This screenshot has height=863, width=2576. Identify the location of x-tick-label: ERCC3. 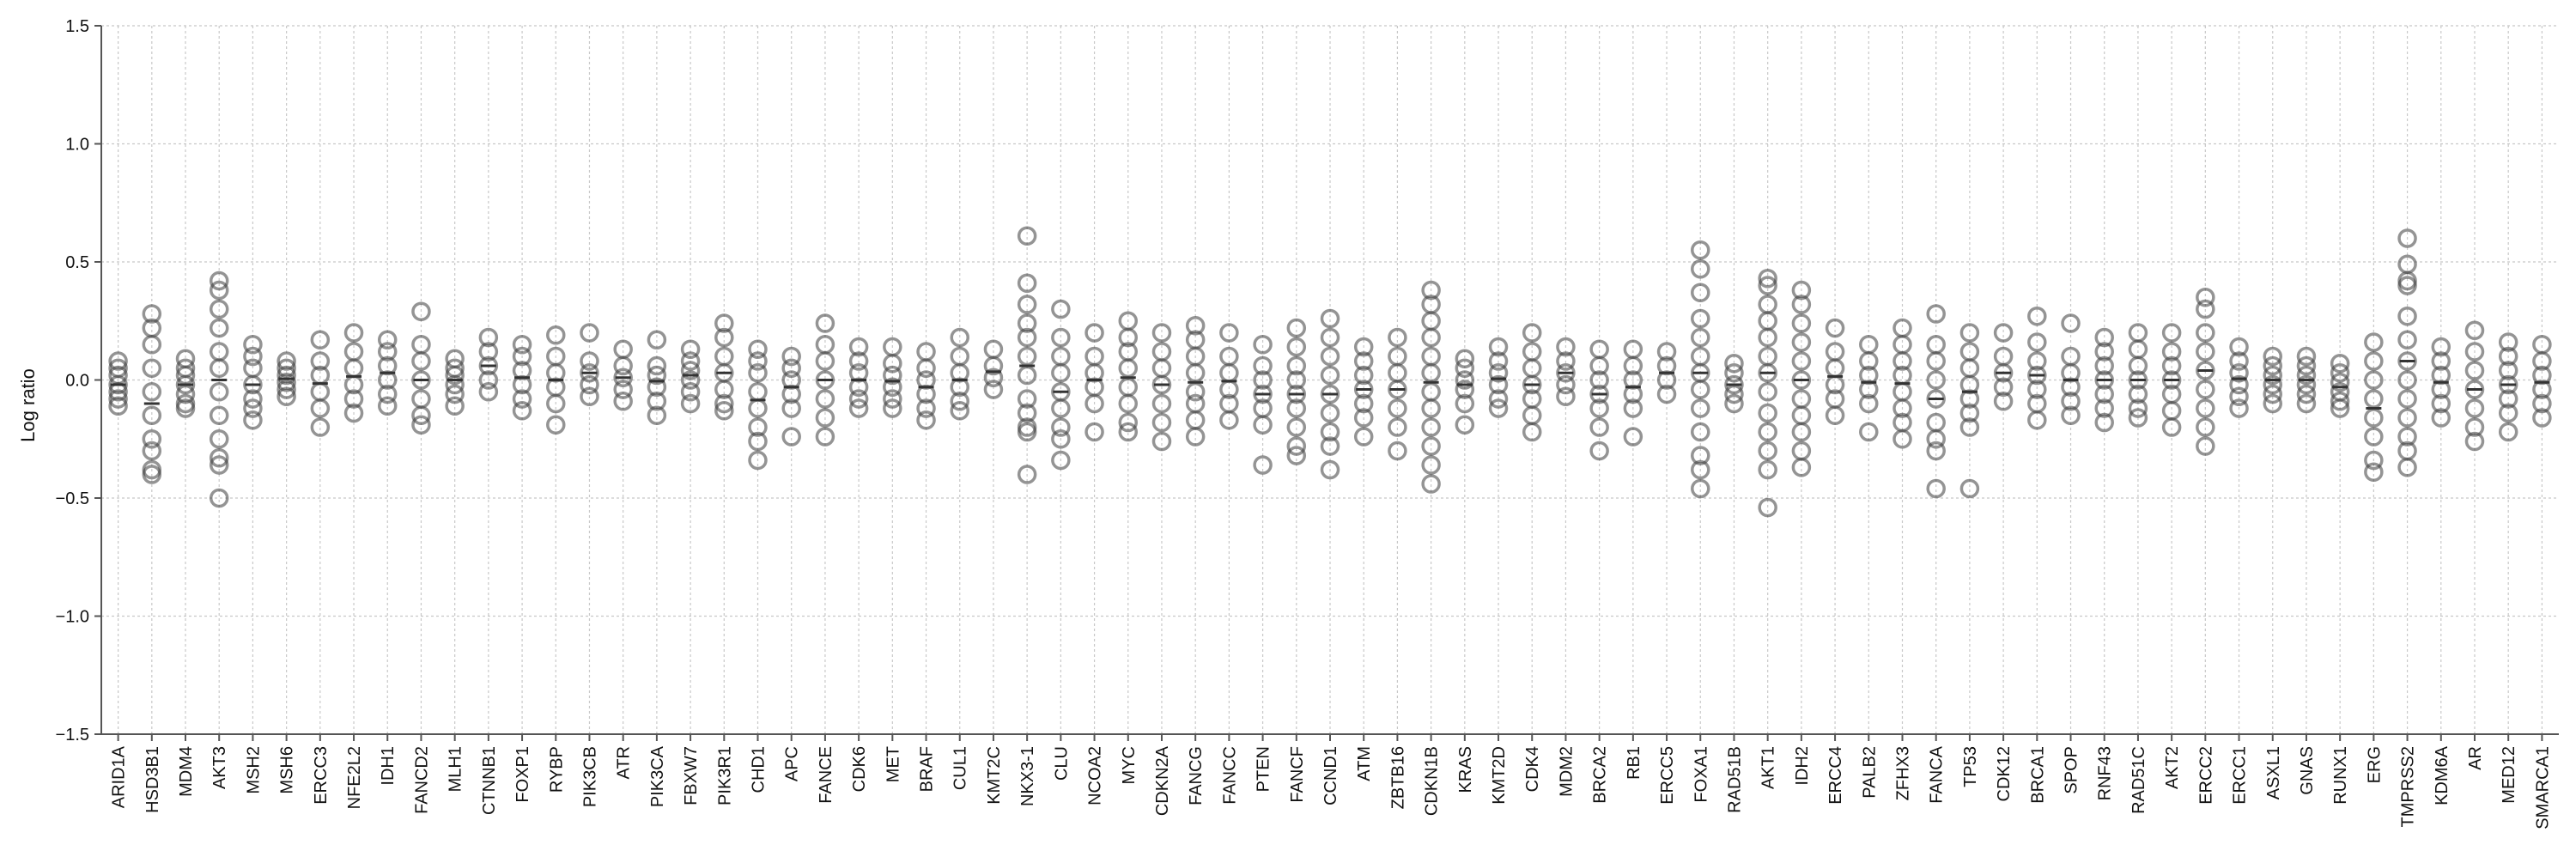
(322, 776).